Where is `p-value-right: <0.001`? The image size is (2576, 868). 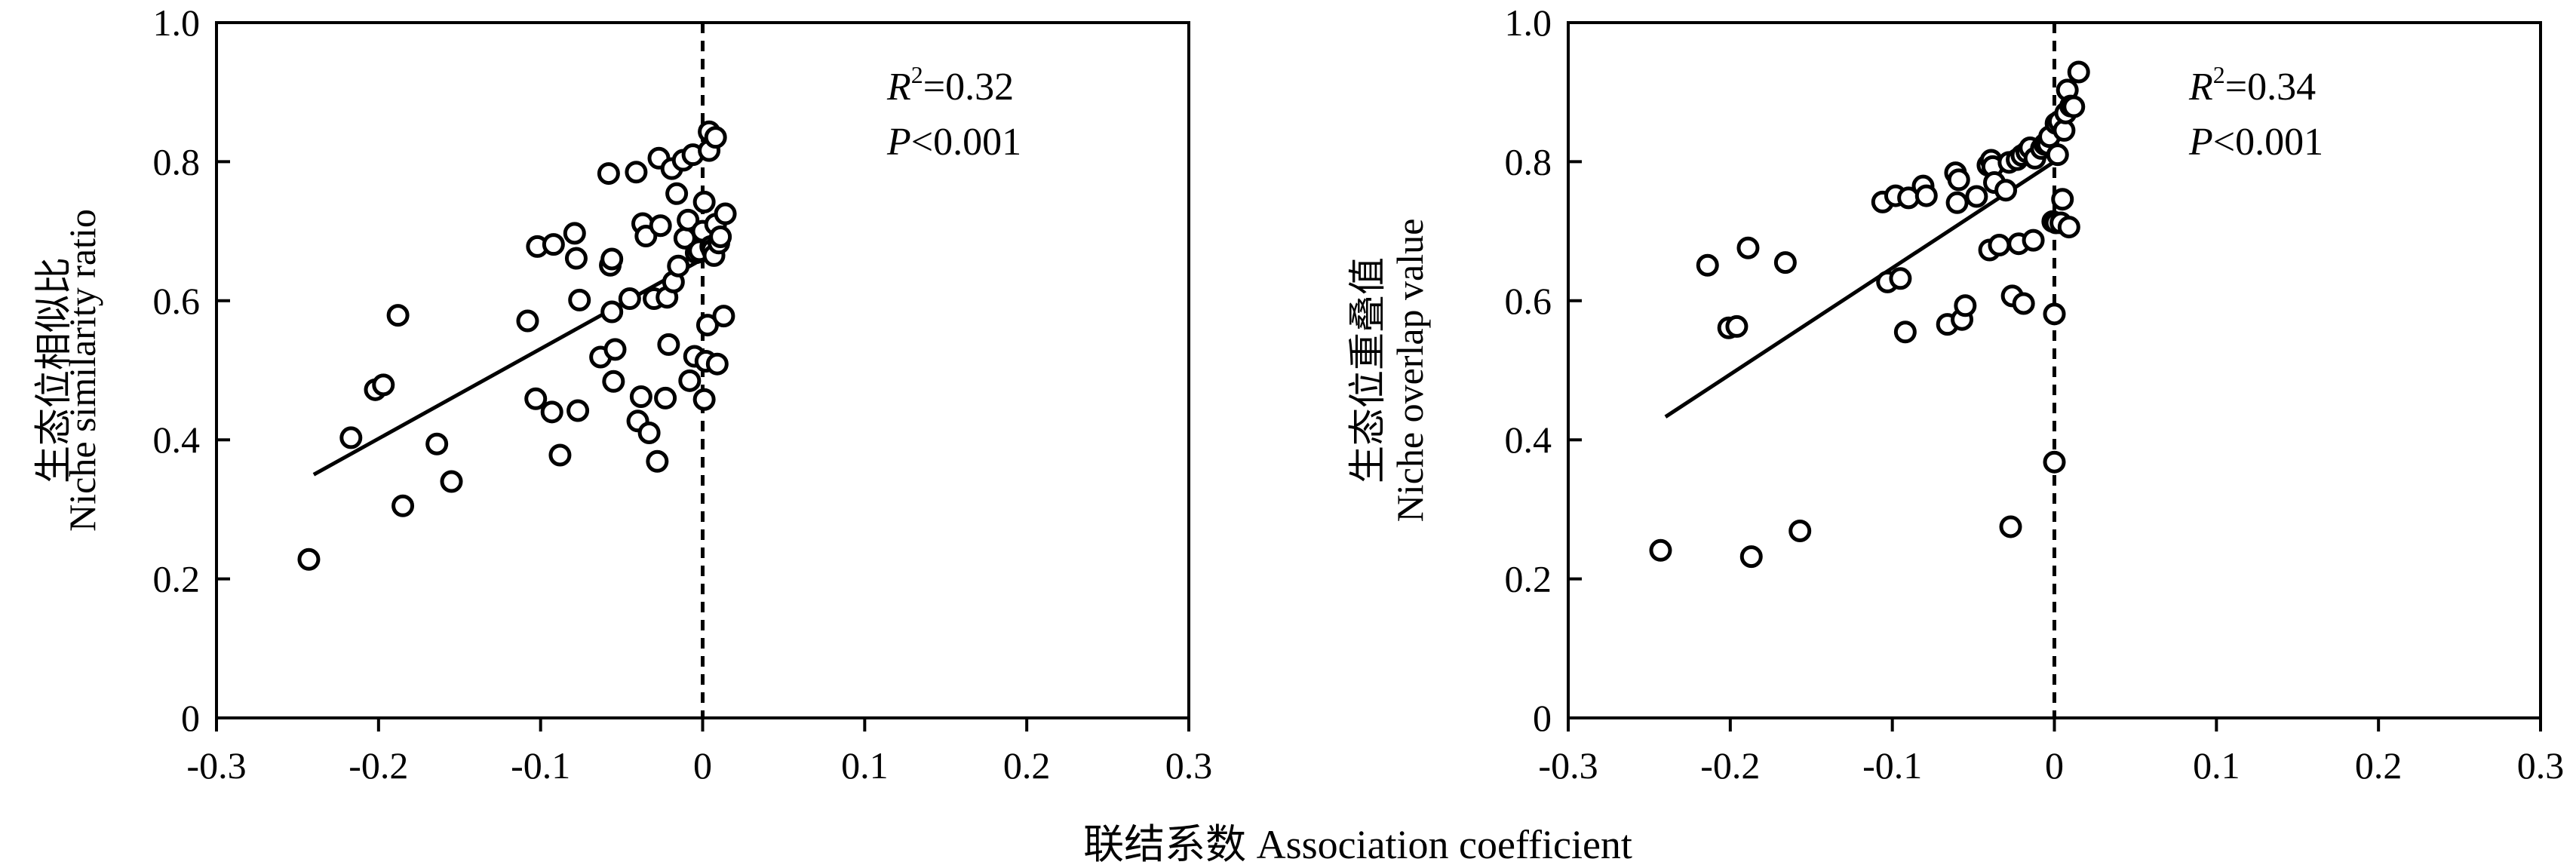
p-value-right: <0.001 is located at coordinates (2268, 143).